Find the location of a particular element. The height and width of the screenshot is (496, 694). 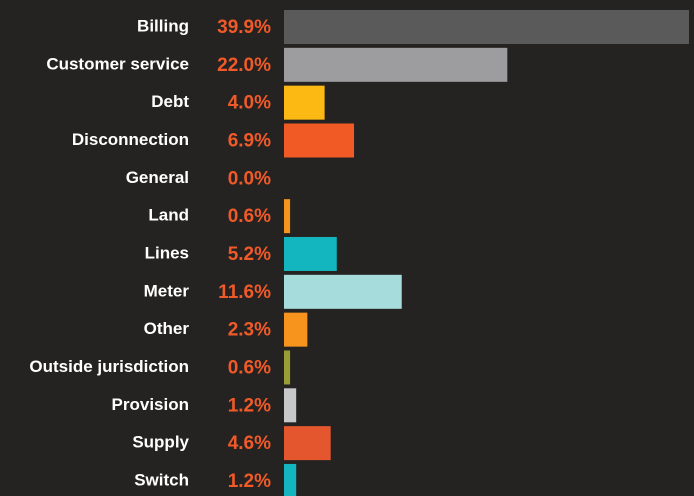

category-label: General is located at coordinates (157, 177).